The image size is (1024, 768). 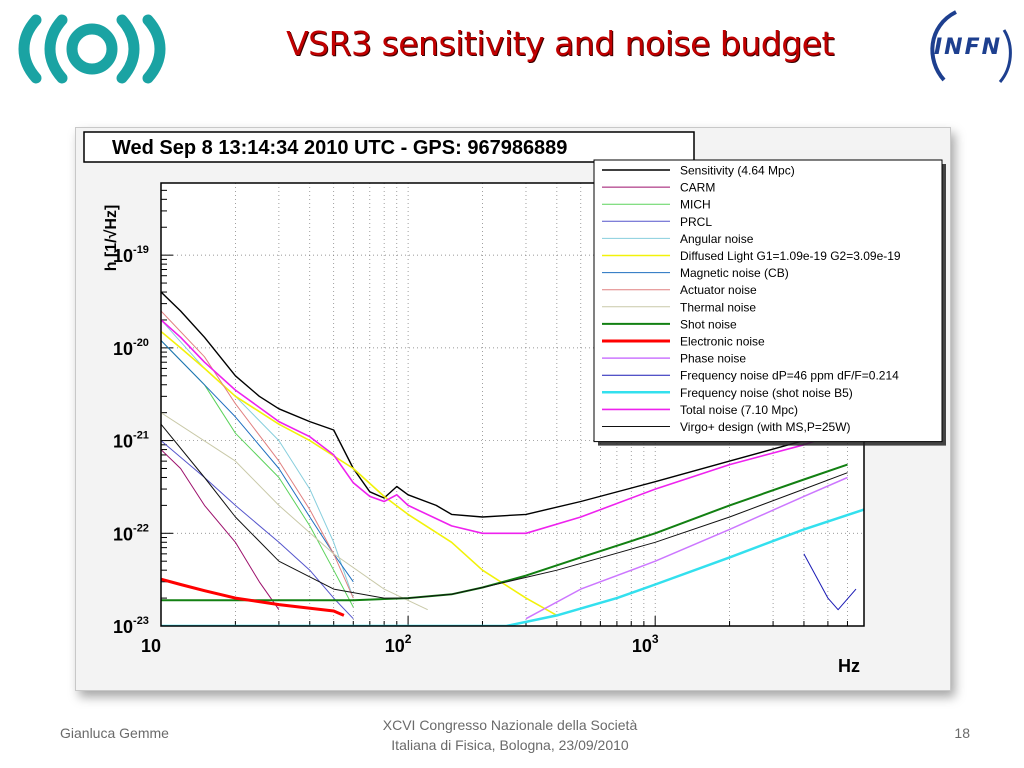 What do you see at coordinates (722, 342) in the screenshot?
I see `legend-label: Electronic noise` at bounding box center [722, 342].